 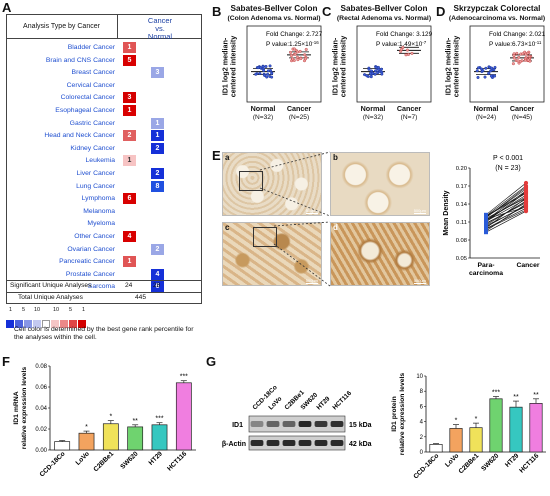 What do you see at coordinates (227, 157) in the screenshot?
I see `tag-a: a` at bounding box center [227, 157].